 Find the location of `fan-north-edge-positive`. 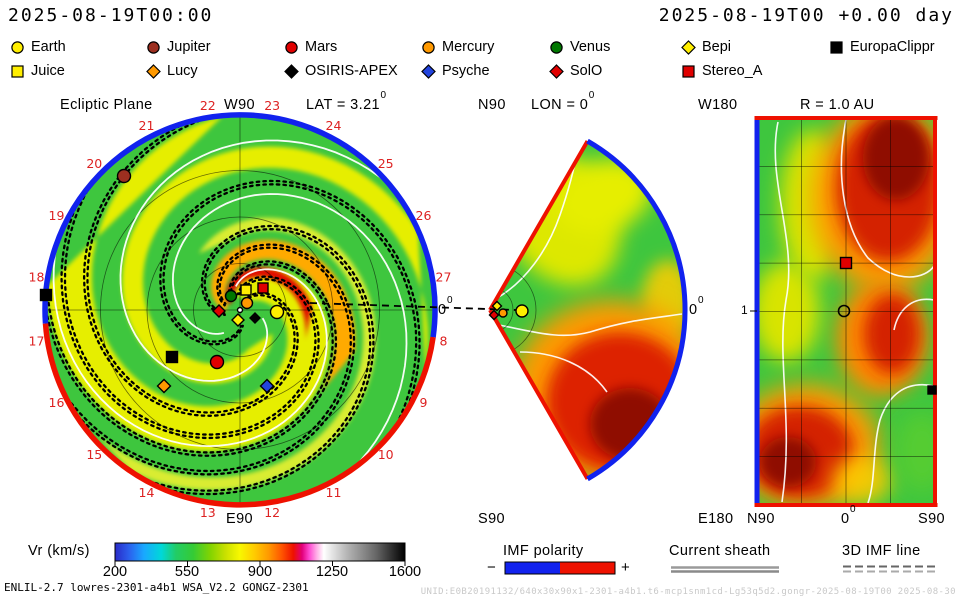

fan-north-edge-positive is located at coordinates (539, 225).